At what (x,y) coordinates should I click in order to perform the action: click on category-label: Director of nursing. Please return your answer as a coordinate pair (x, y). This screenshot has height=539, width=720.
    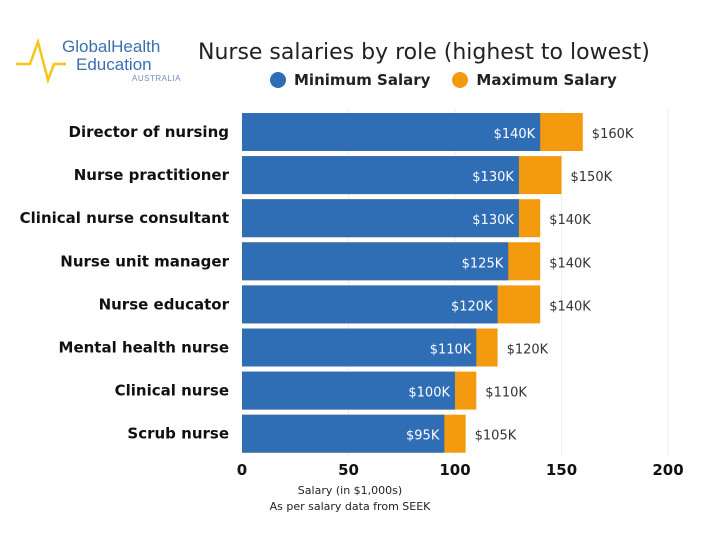
    Looking at the image, I should click on (149, 132).